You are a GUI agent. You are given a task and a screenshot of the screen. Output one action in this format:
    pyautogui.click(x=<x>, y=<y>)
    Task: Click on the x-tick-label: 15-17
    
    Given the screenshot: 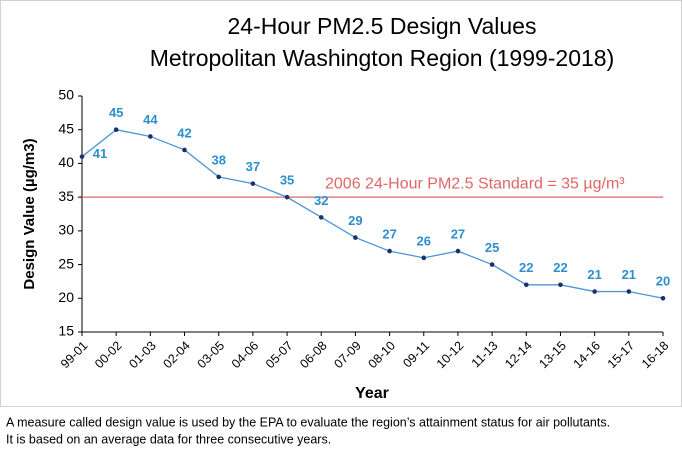 What is the action you would take?
    pyautogui.click(x=621, y=355)
    